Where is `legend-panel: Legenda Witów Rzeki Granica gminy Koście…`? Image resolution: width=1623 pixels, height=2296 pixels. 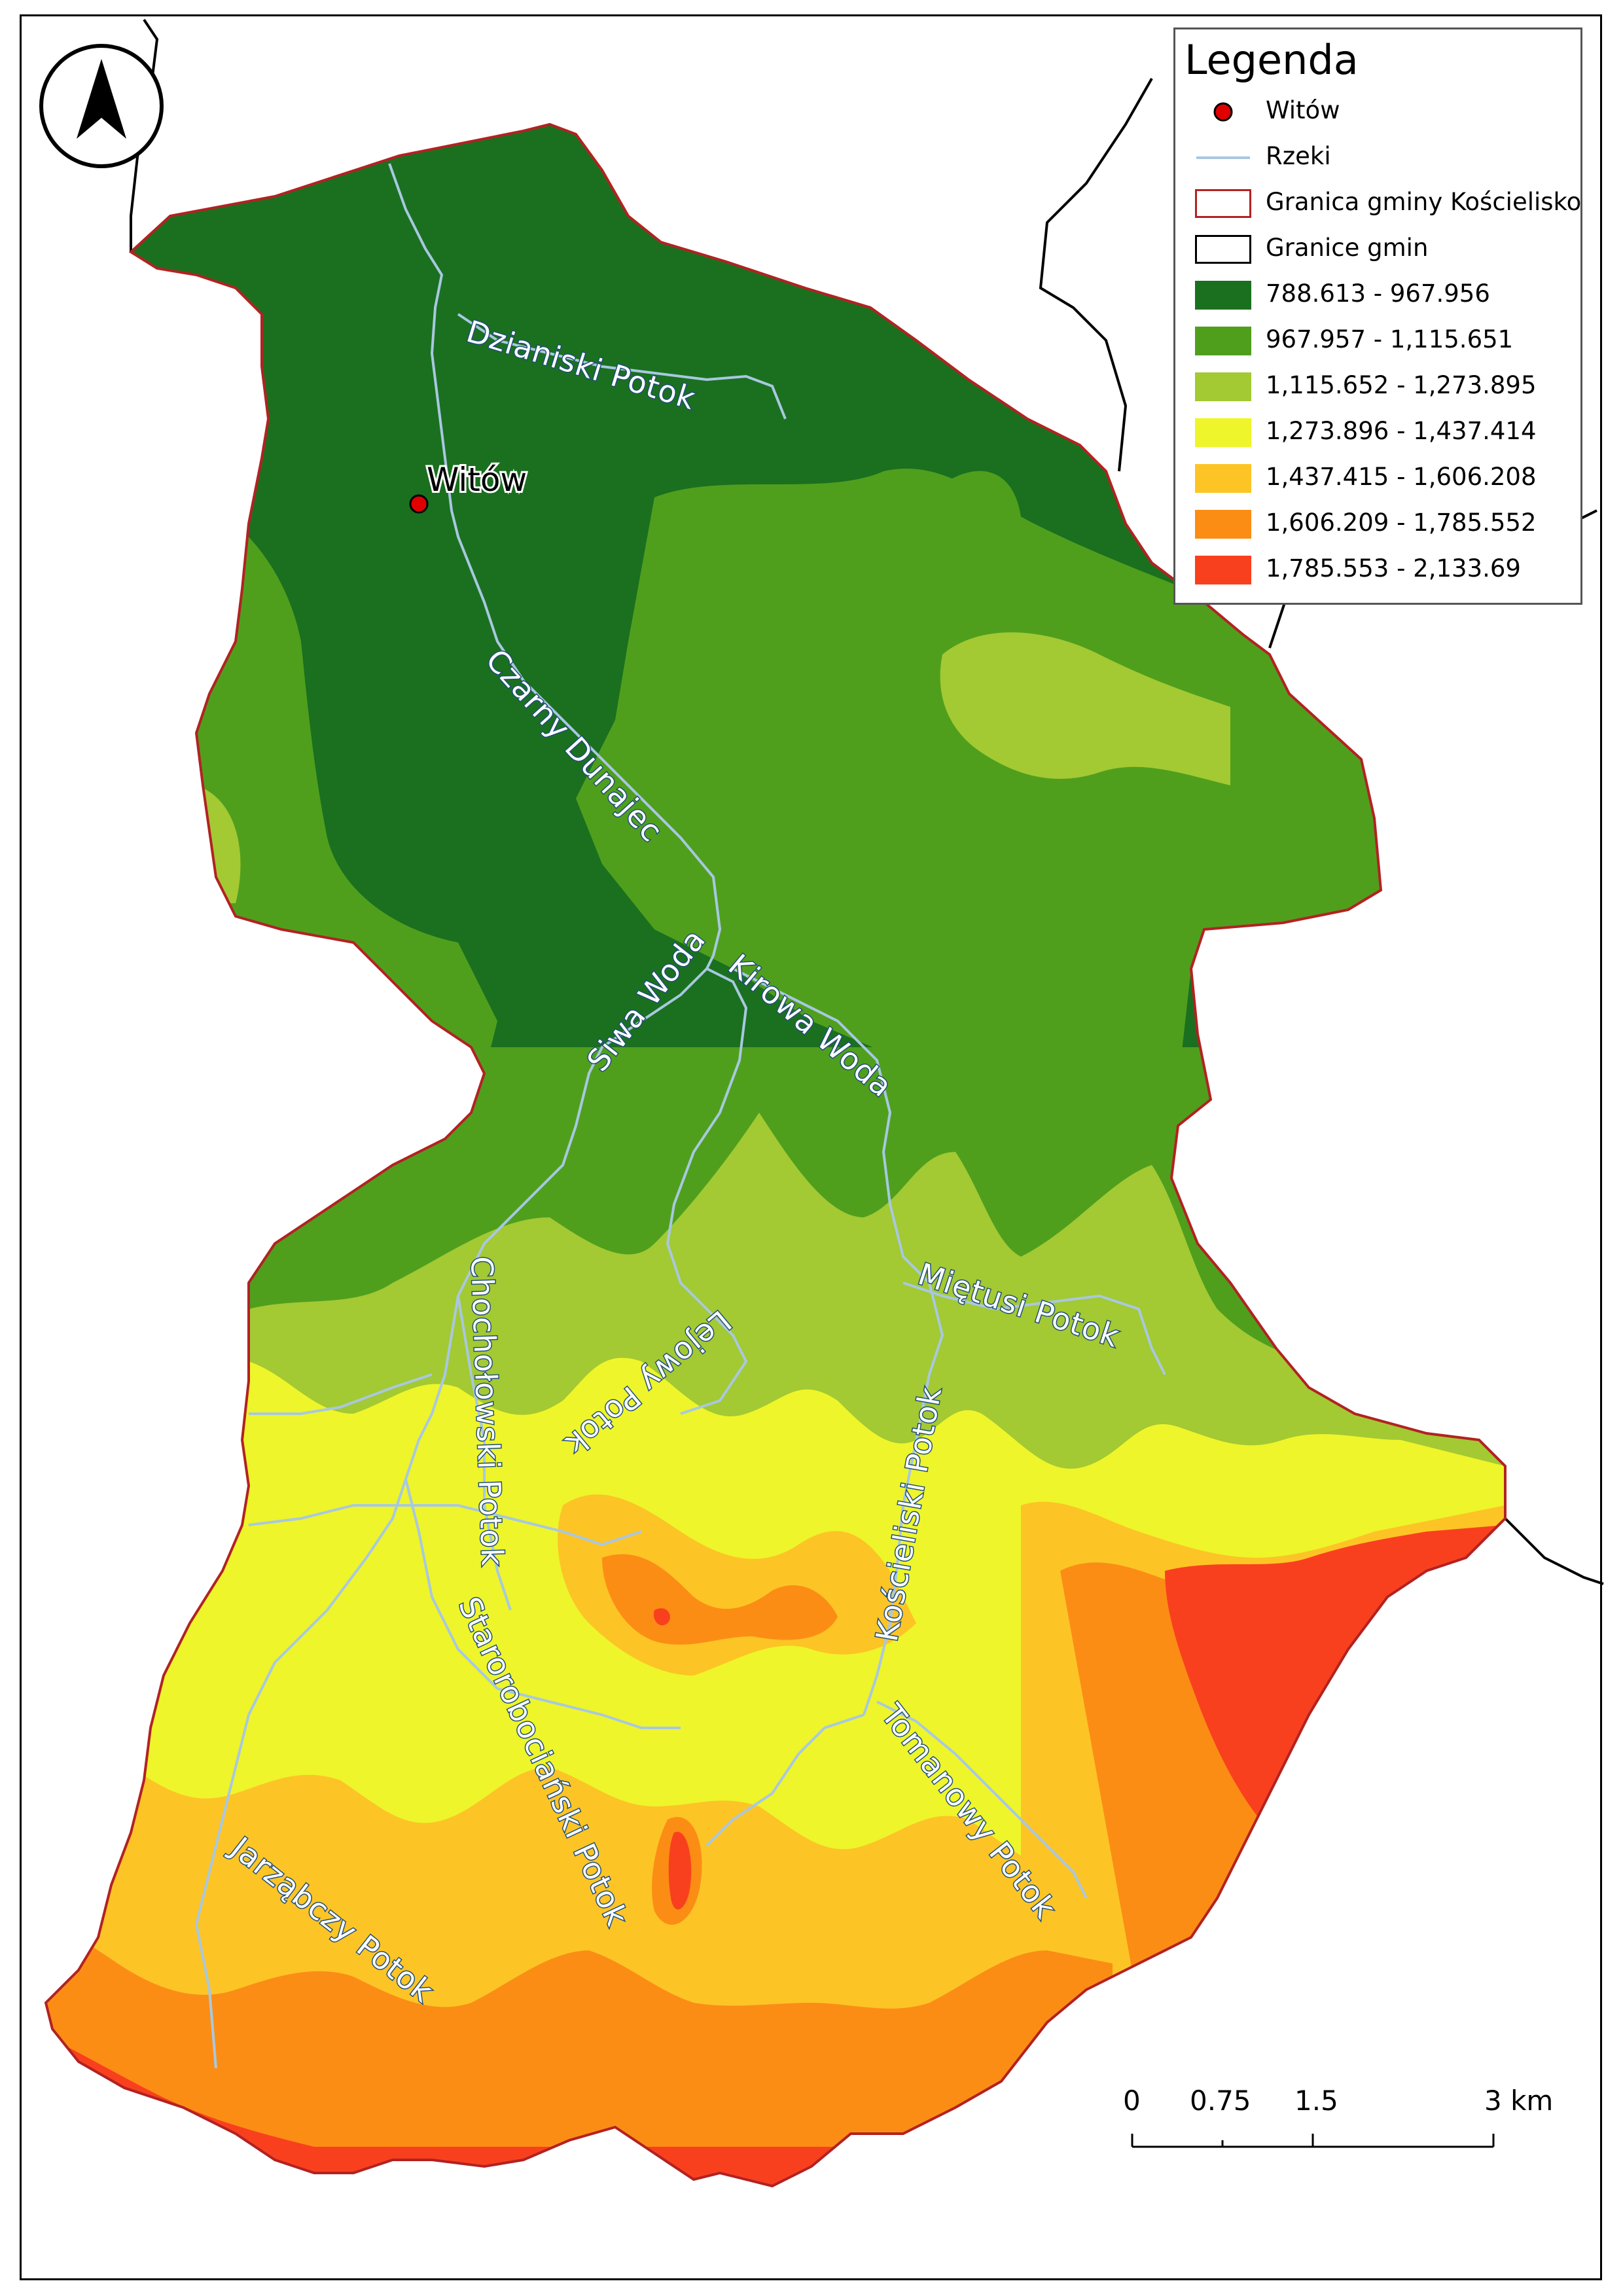
legend-panel: Legenda Witów Rzeki Granica gminy Koście… is located at coordinates (1377, 316).